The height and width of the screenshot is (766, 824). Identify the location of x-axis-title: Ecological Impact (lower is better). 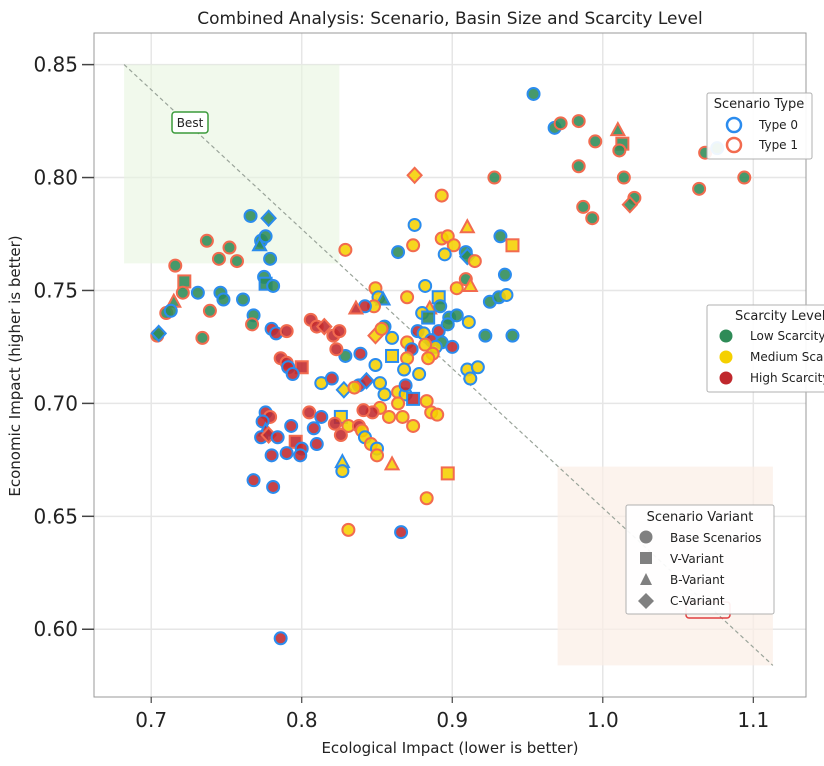
(449, 748).